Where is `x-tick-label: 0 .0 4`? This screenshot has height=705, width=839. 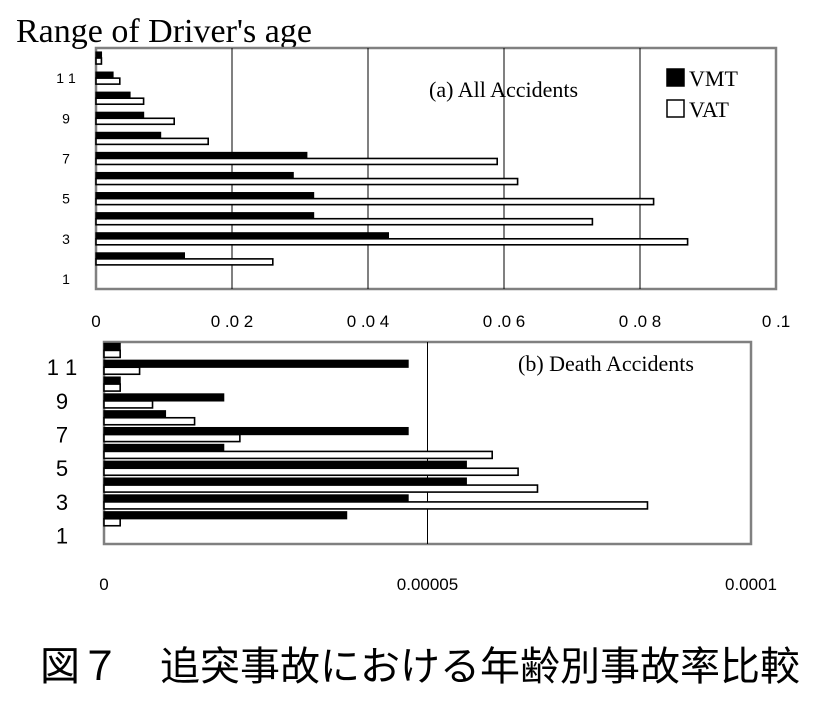 x-tick-label: 0 .0 4 is located at coordinates (368, 321).